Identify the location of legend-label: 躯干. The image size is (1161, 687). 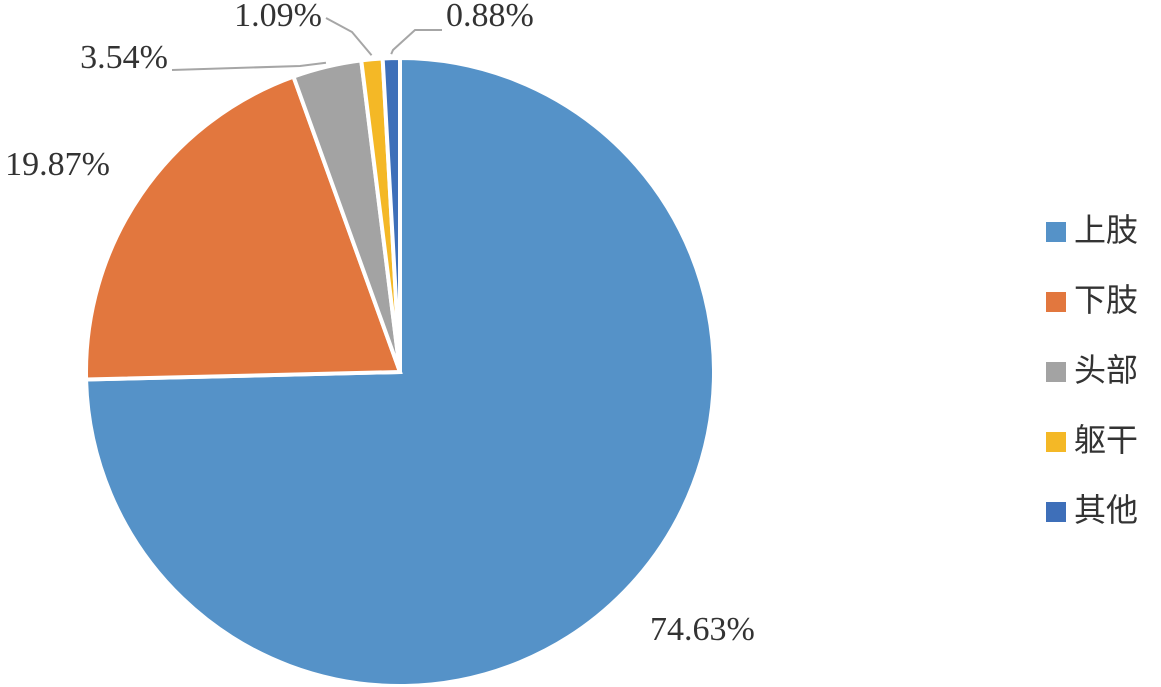
(1106, 440).